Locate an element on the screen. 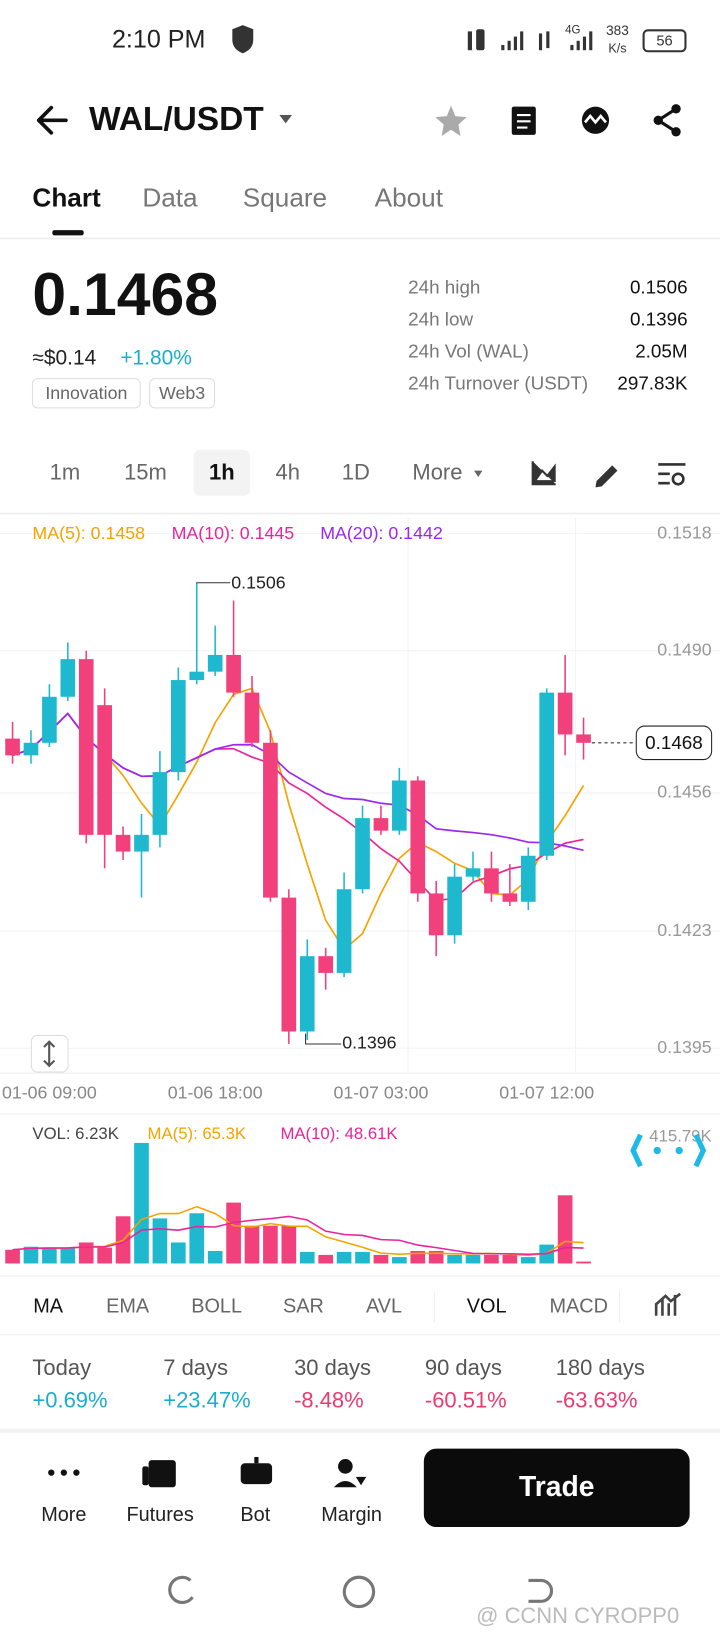 The image size is (720, 1640). x-tick-label: 01-06 09:00 is located at coordinates (49, 1093).